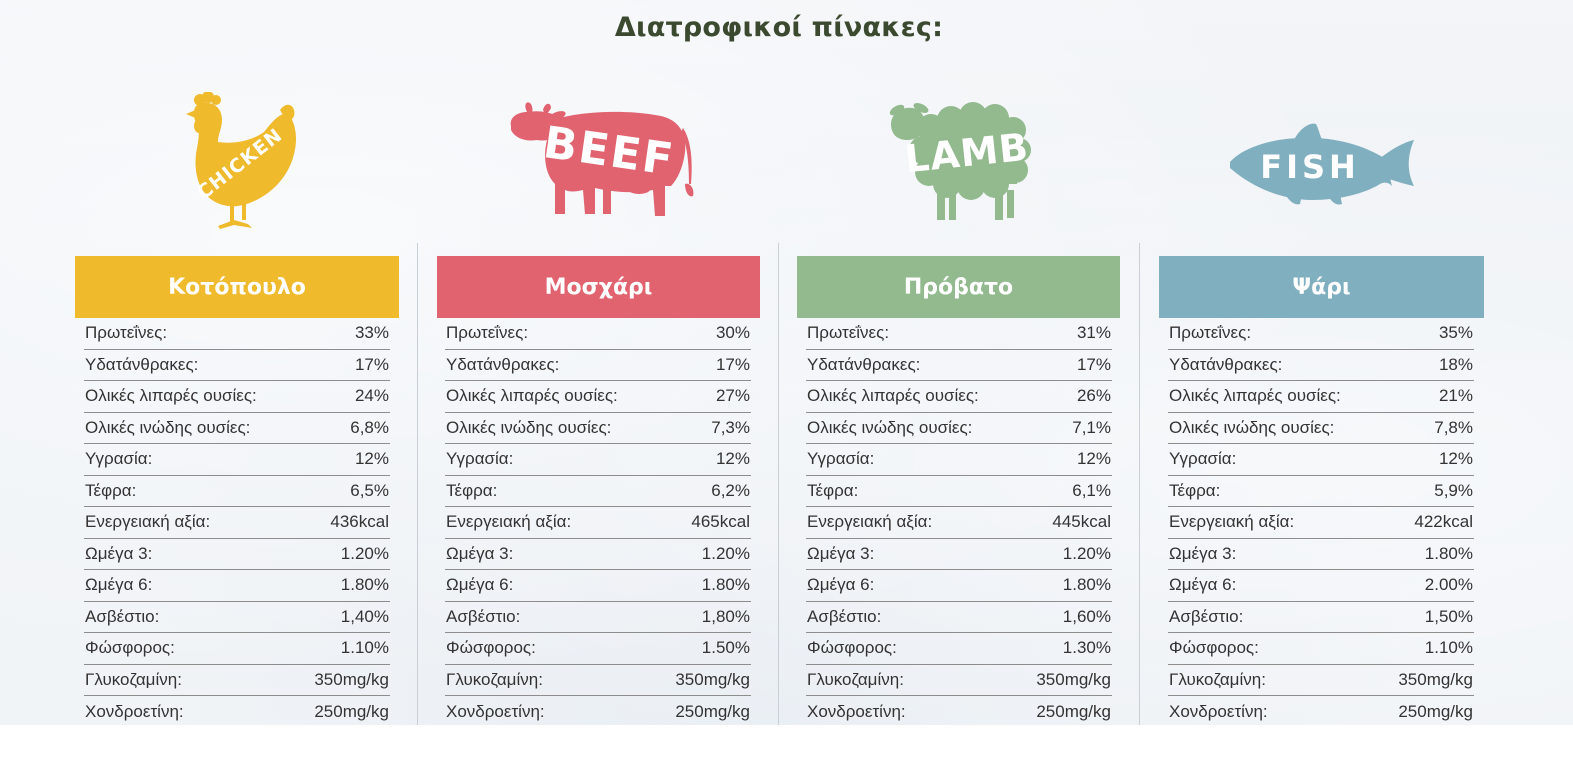 The image size is (1573, 771). What do you see at coordinates (598, 649) in the screenshot?
I see `table-row: Φώσφορος: 1.50%` at bounding box center [598, 649].